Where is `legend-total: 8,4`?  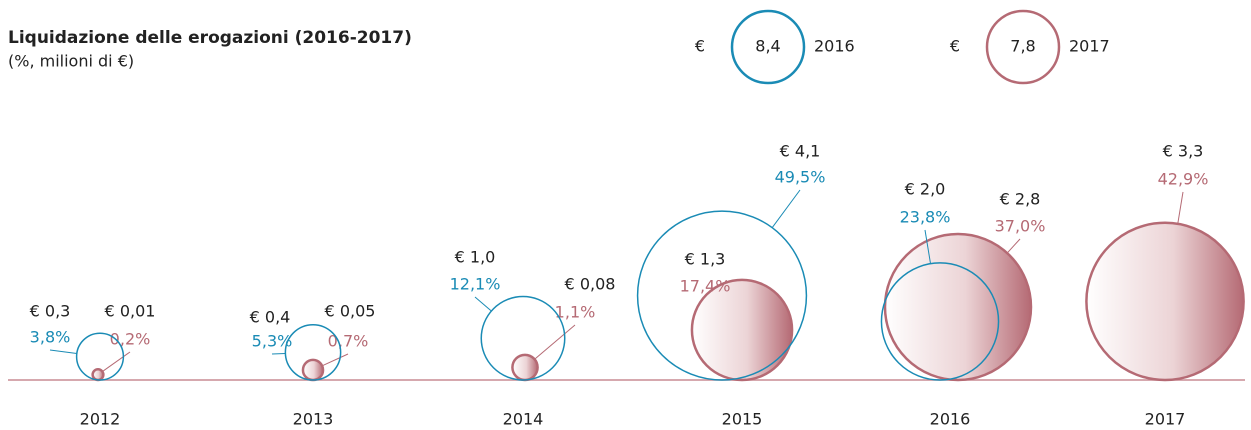 legend-total: 8,4 is located at coordinates (767, 46).